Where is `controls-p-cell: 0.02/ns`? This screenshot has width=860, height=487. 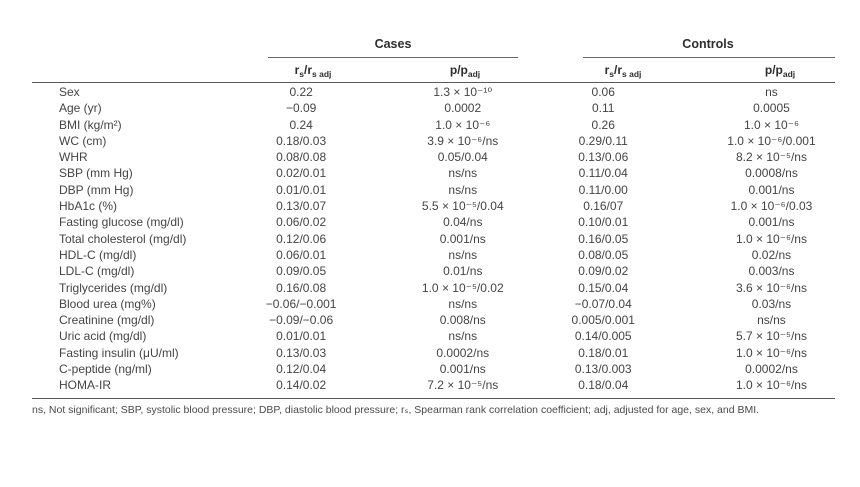 controls-p-cell: 0.02/ns is located at coordinates (771, 254).